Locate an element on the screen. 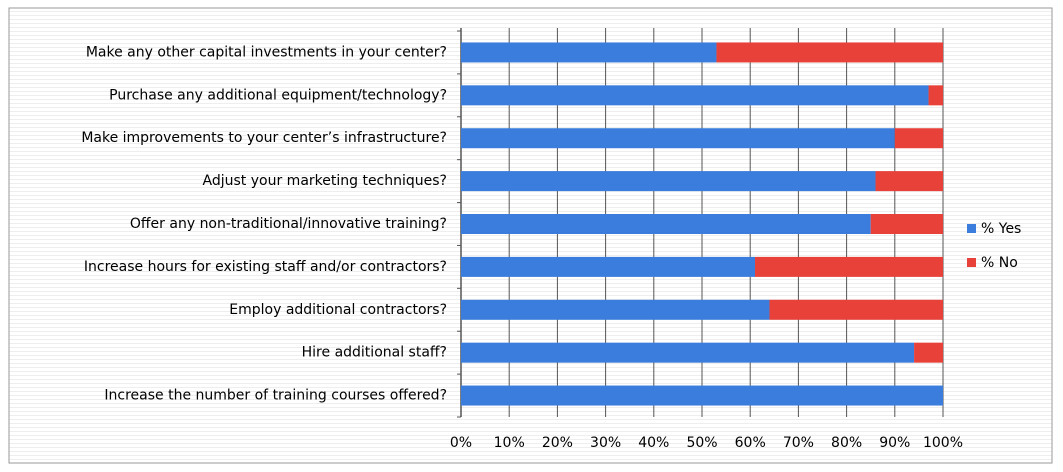  y-tick-label: Adjust your marketing techniques? is located at coordinates (325, 181).